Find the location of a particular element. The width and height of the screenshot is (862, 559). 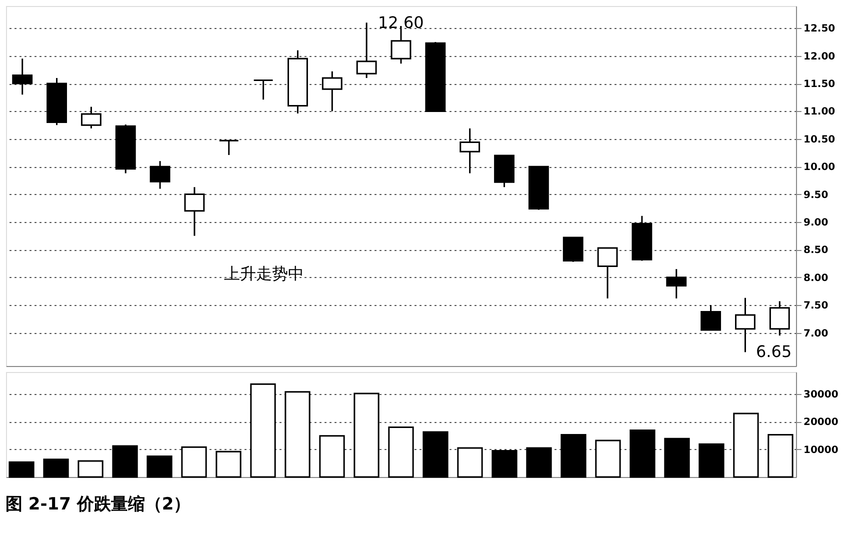

y-tick-label: 8.00 is located at coordinates (816, 278).